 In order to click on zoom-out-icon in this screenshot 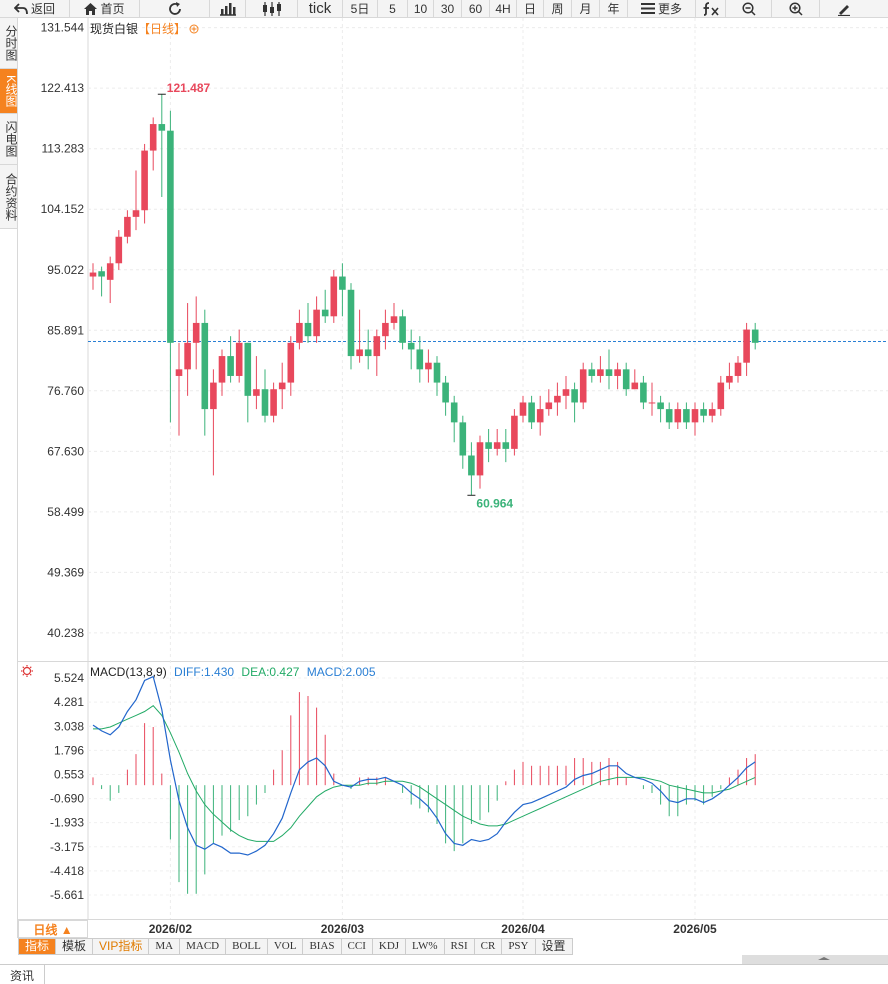, I will do `click(748, 8)`.